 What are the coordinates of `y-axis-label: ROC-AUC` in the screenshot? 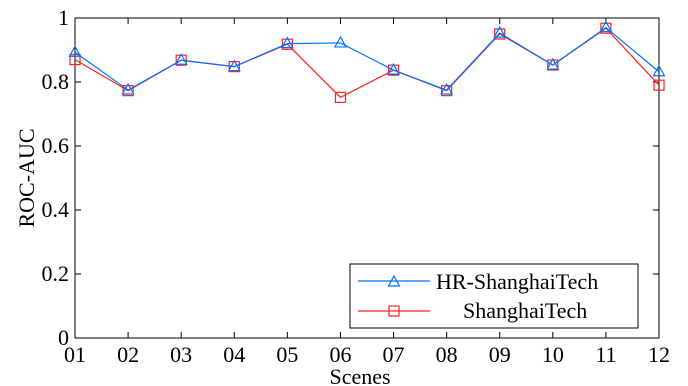 It's located at (26, 177).